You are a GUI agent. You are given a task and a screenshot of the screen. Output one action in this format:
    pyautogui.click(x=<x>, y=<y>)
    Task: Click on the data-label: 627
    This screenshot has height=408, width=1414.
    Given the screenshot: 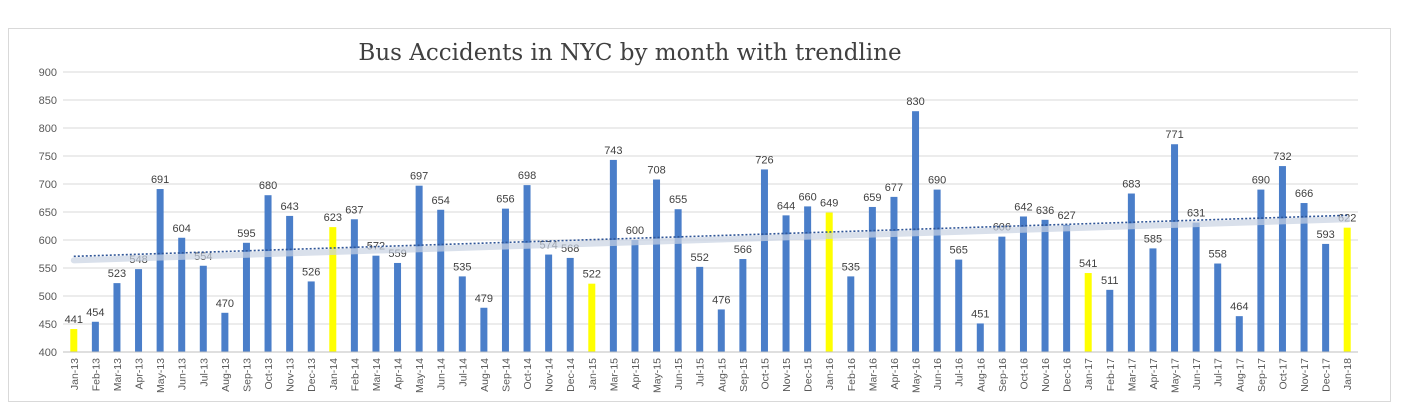 What is the action you would take?
    pyautogui.click(x=1066, y=216)
    